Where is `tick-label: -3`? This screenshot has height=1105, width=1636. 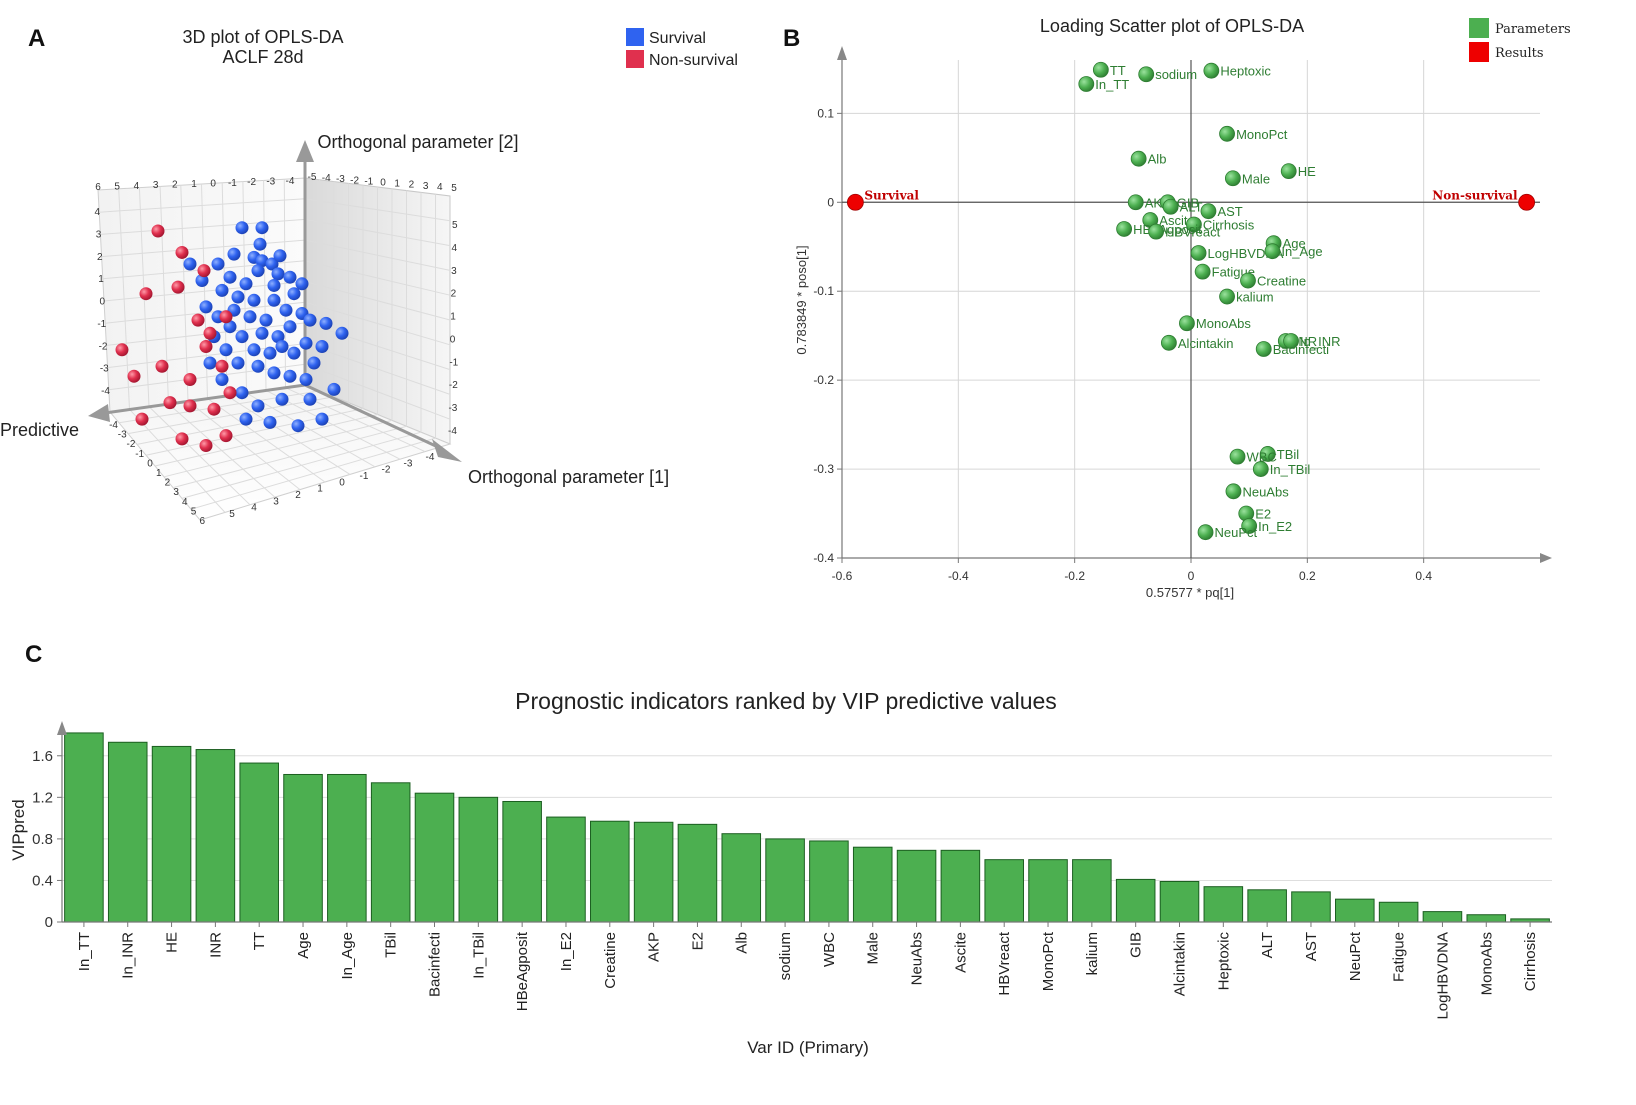 tick-label: -3 is located at coordinates (104, 369).